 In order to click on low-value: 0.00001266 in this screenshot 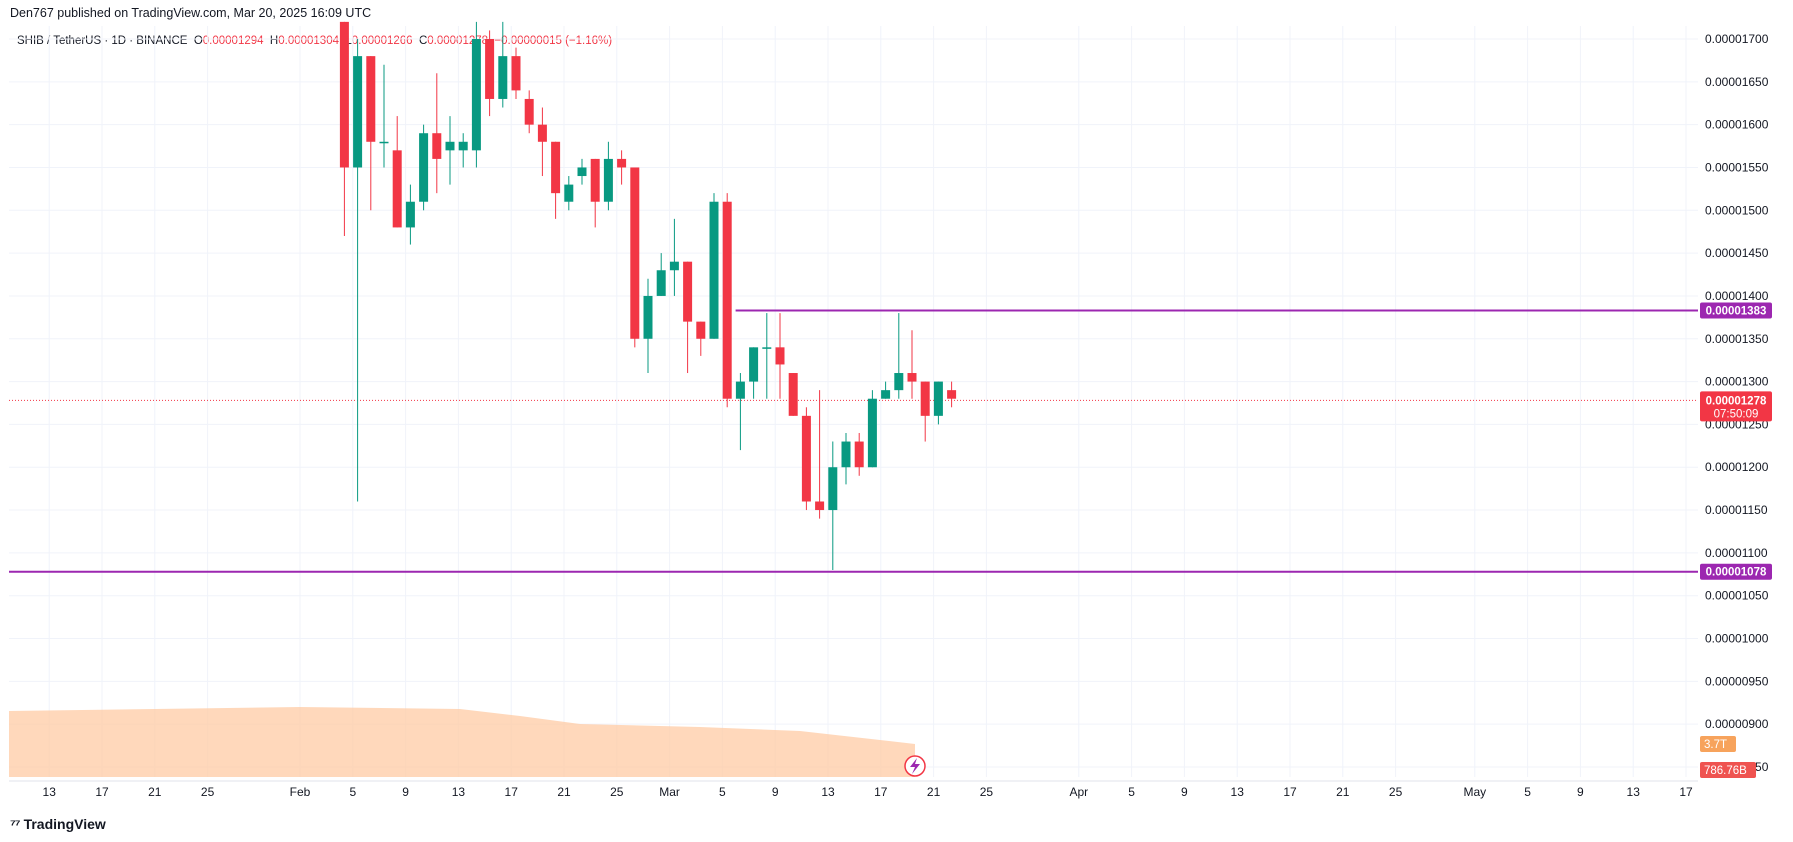, I will do `click(382, 41)`.